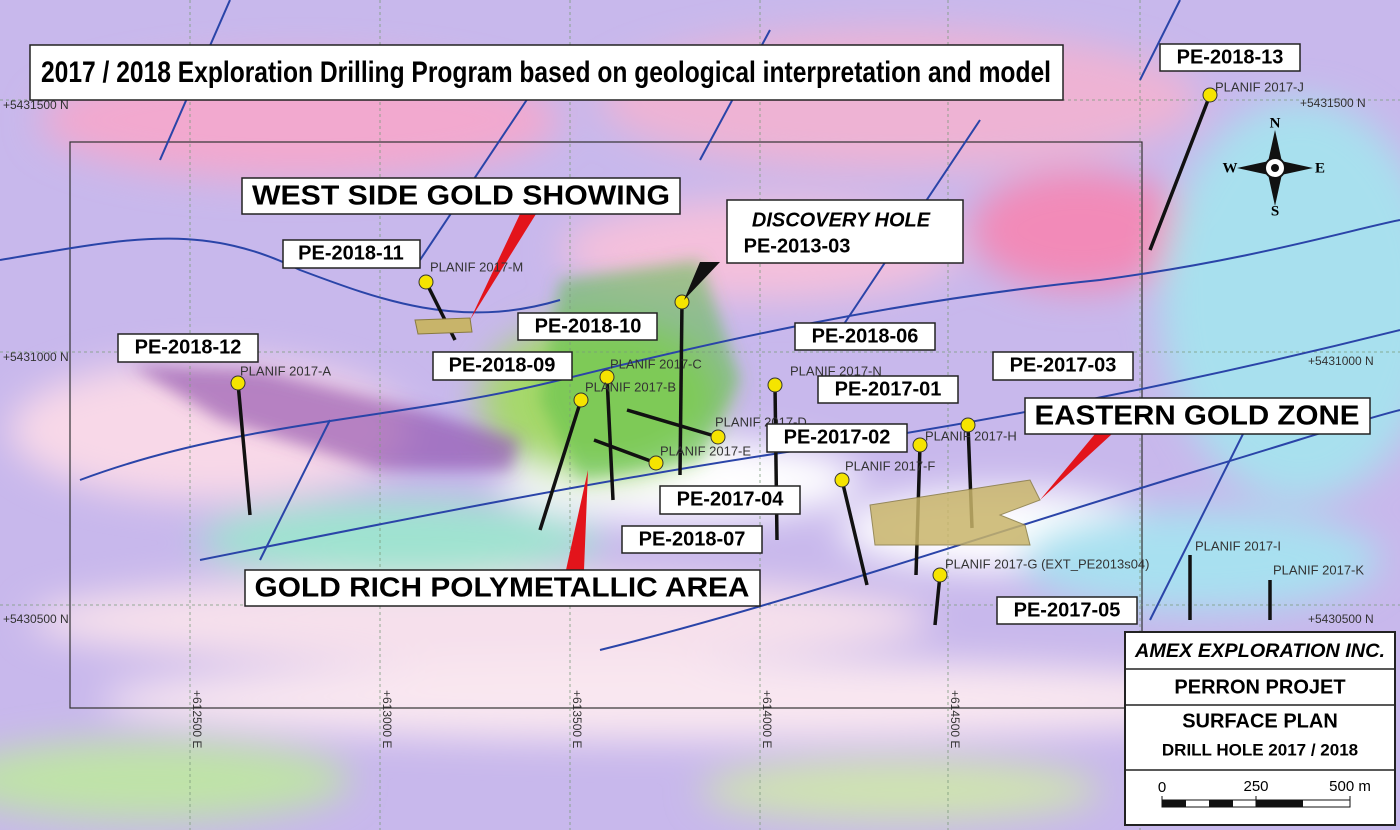  What do you see at coordinates (1255, 786) in the screenshot?
I see `scale-label: 250` at bounding box center [1255, 786].